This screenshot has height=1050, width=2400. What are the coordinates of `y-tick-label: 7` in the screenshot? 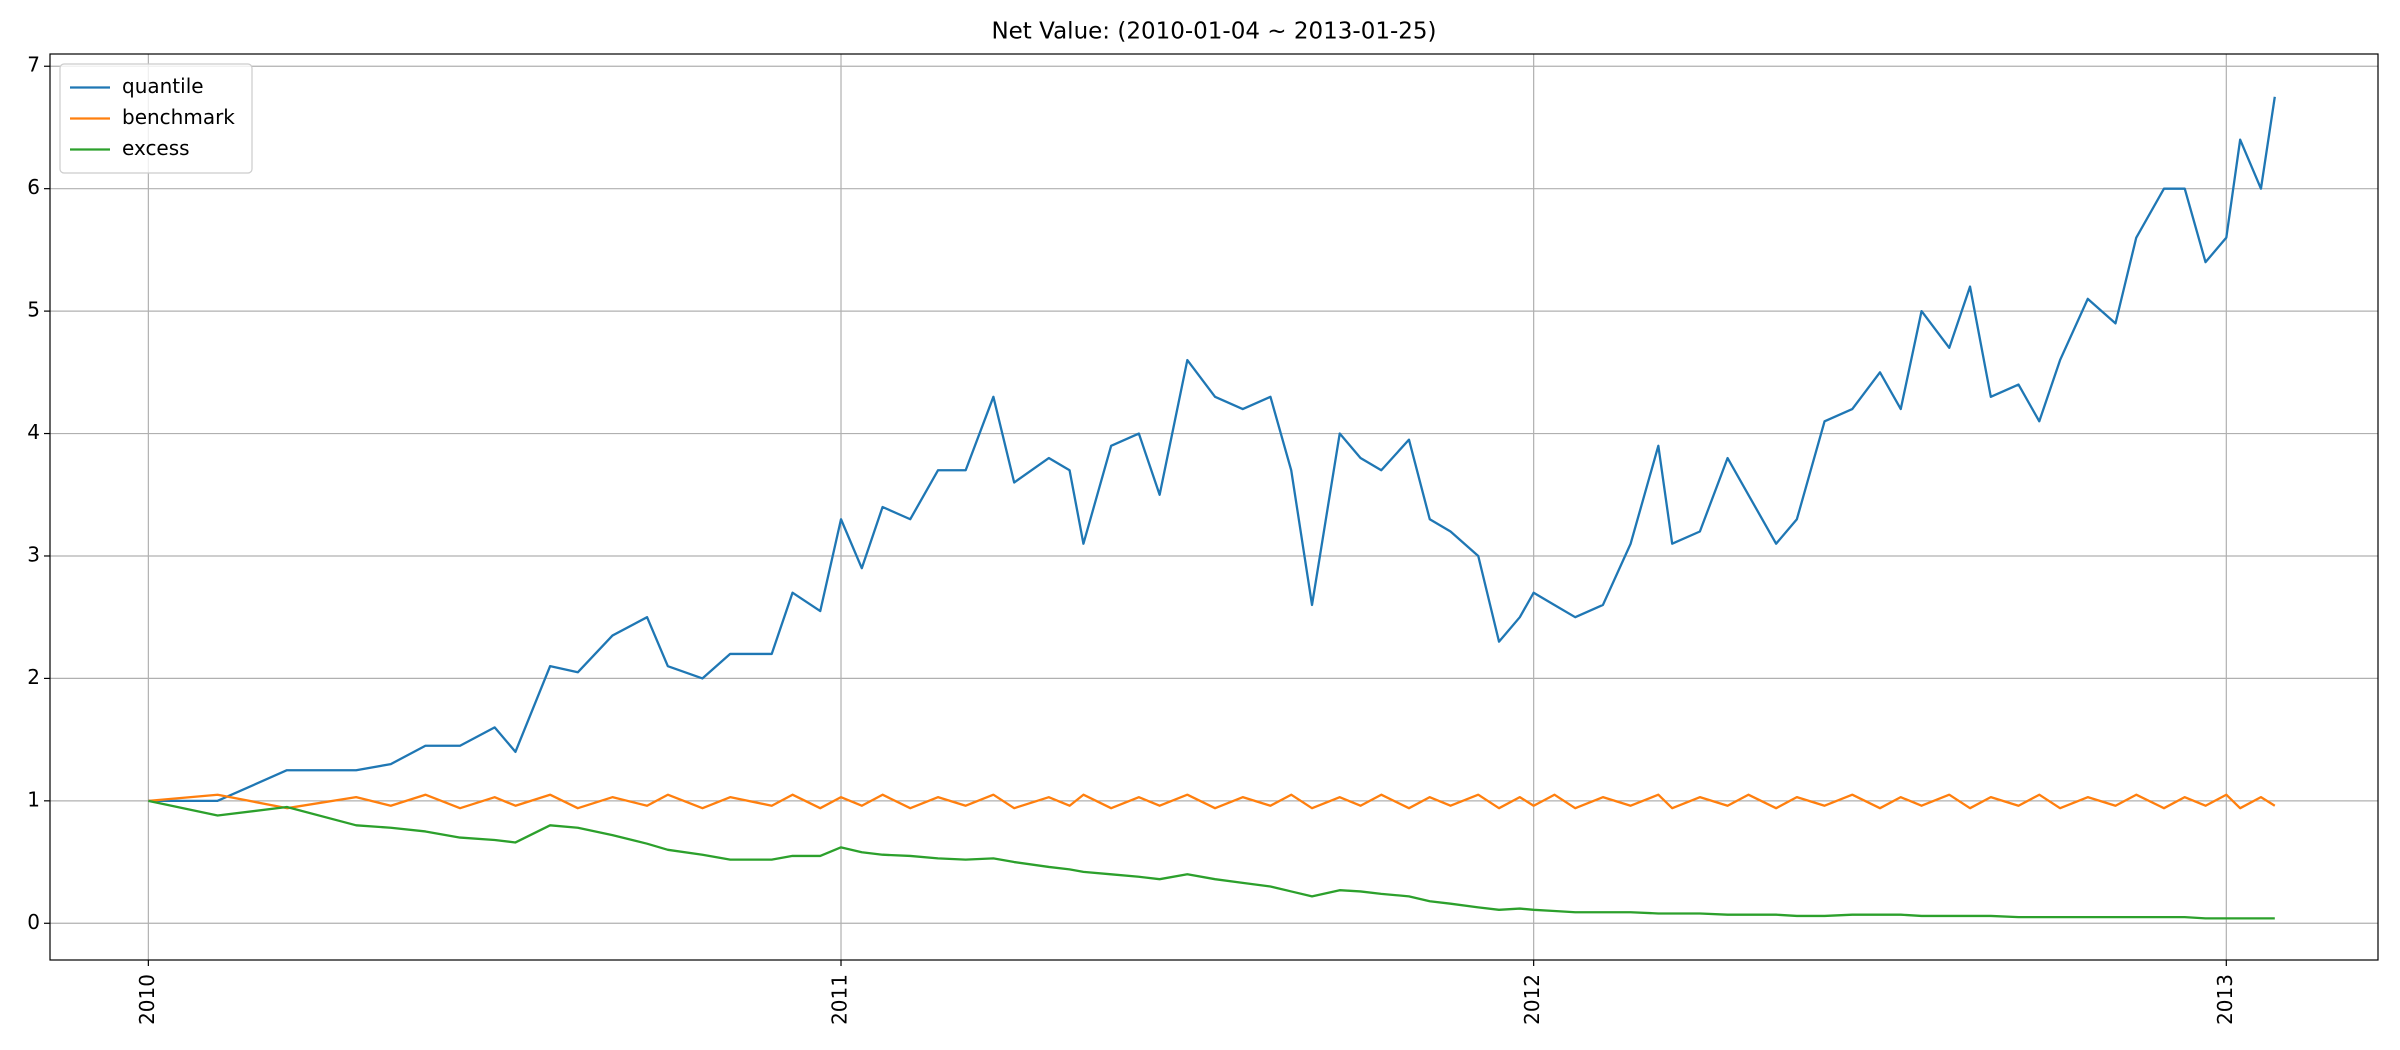 It's located at (33, 65).